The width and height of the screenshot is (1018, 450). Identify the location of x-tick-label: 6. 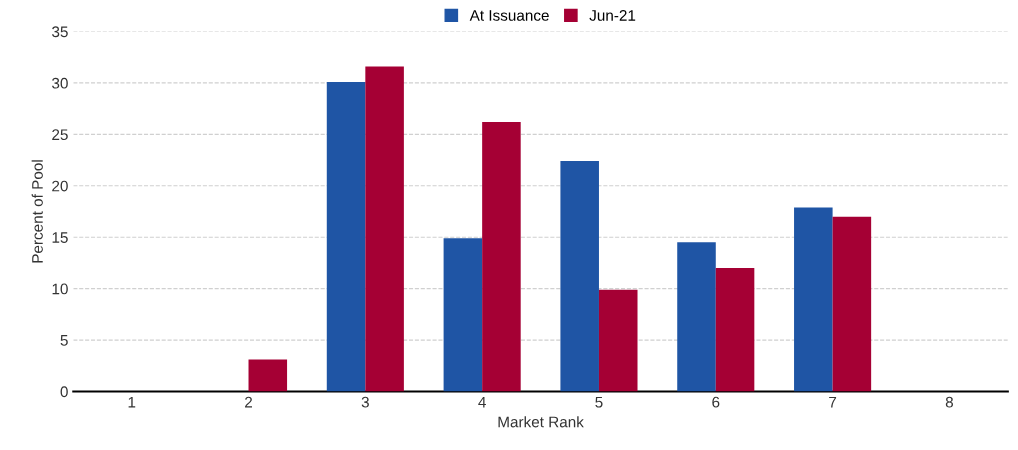
(716, 402).